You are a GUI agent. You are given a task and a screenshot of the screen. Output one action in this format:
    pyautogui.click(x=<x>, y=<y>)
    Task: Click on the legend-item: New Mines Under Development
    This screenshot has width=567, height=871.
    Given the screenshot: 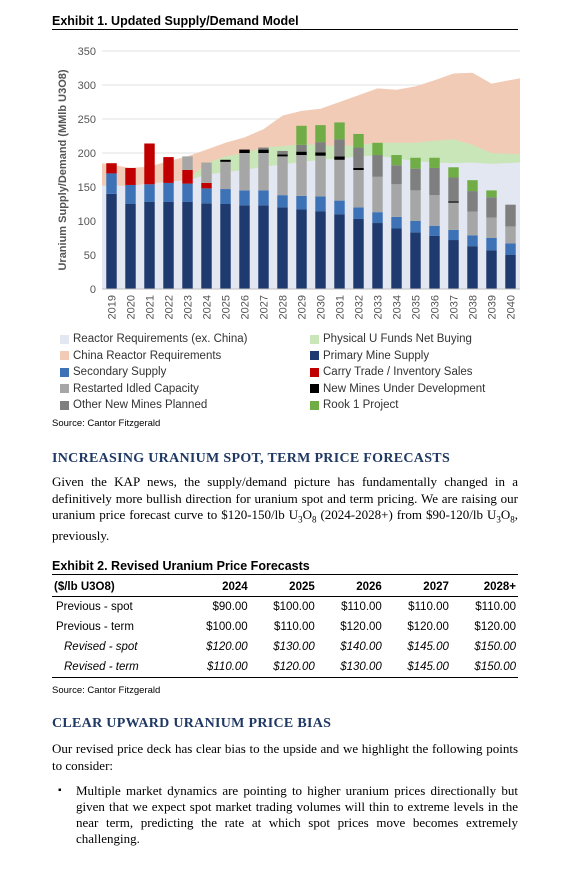 What is the action you would take?
    pyautogui.click(x=397, y=389)
    